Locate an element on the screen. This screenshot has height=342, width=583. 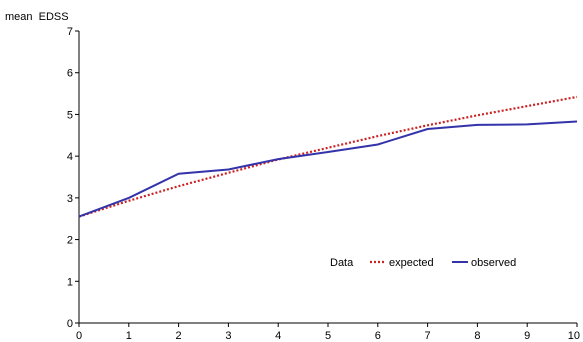
x-tick-label: 5 is located at coordinates (328, 336).